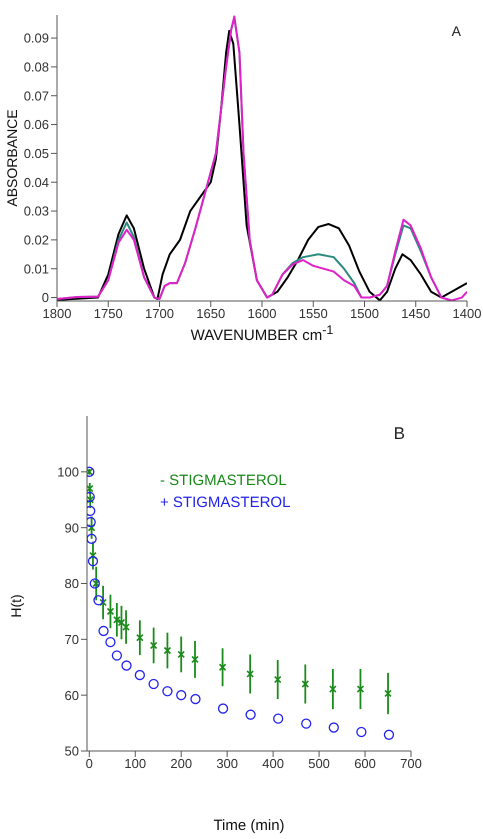 This screenshot has height=839, width=483. I want to click on x-tick-label: 1600, so click(262, 314).